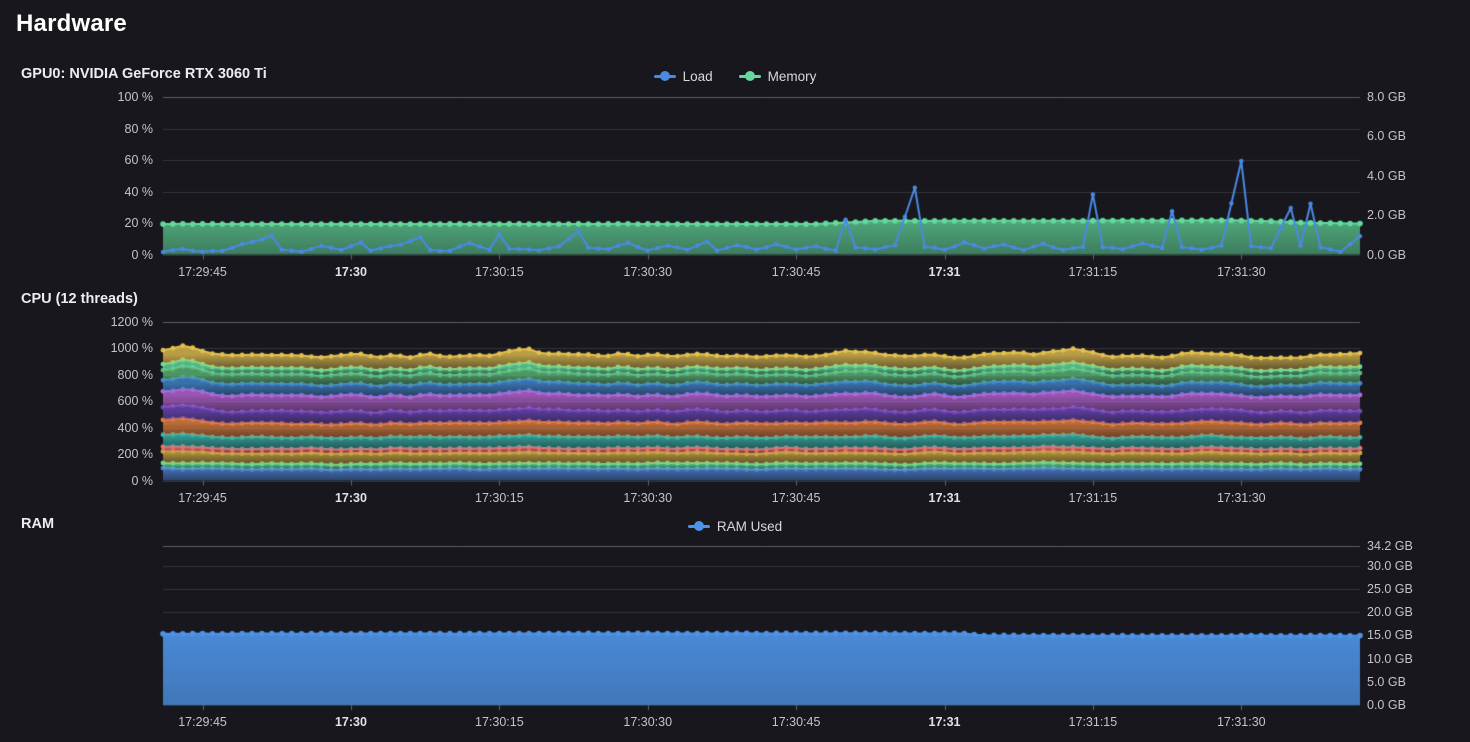 The width and height of the screenshot is (1470, 742). What do you see at coordinates (142, 480) in the screenshot?
I see `cpu-left-tick-label: 0 %` at bounding box center [142, 480].